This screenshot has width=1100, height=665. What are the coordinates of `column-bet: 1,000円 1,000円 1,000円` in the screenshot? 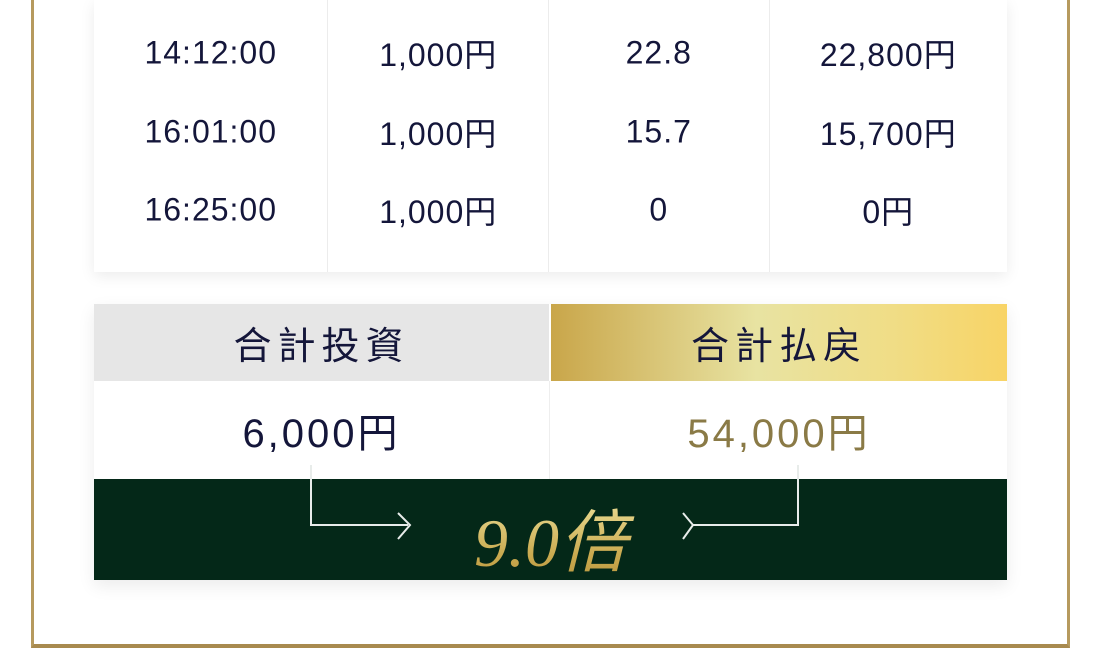 It's located at (438, 136).